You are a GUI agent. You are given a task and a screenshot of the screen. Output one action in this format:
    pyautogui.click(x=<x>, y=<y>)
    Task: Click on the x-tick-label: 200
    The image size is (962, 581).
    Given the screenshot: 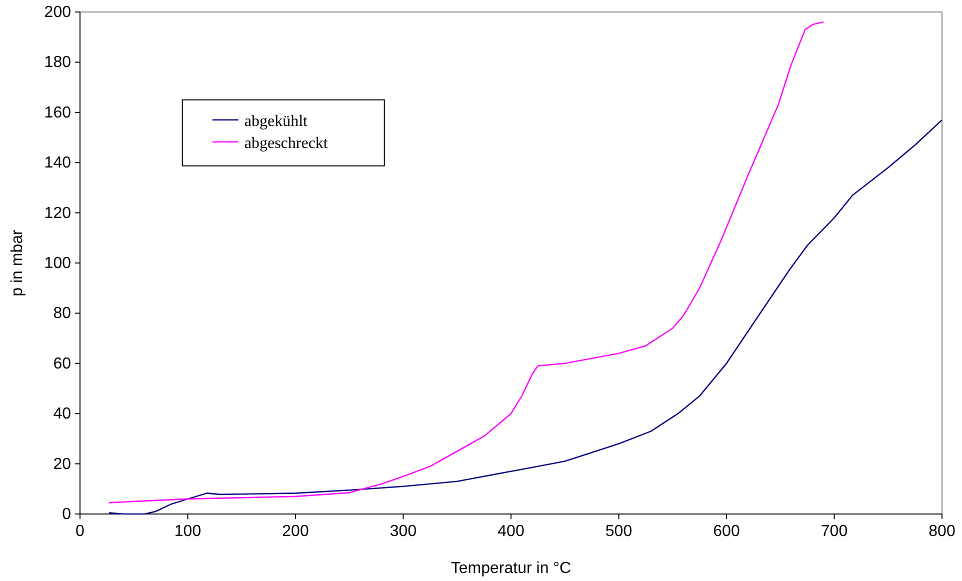 What is the action you would take?
    pyautogui.click(x=295, y=531)
    